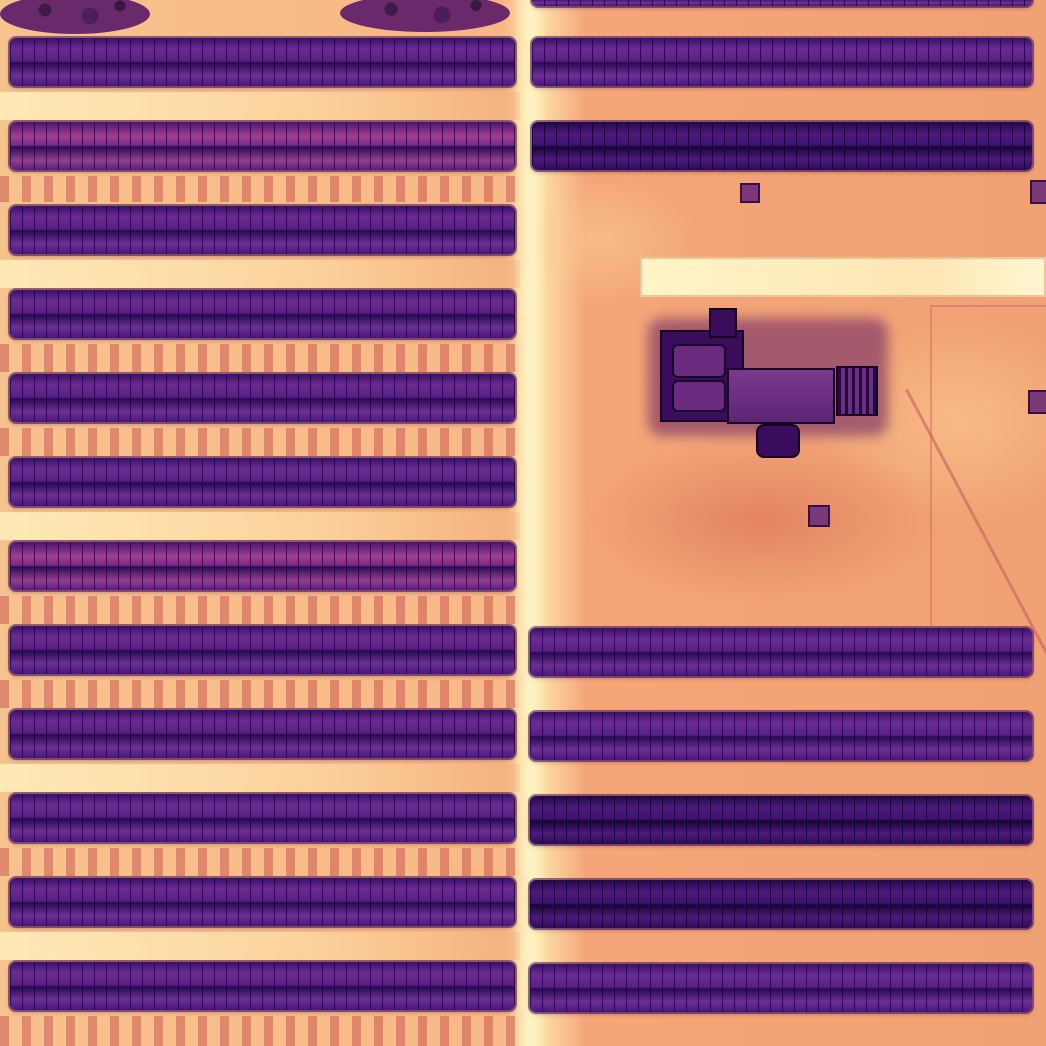  I want to click on concrete-pad, so click(843, 277).